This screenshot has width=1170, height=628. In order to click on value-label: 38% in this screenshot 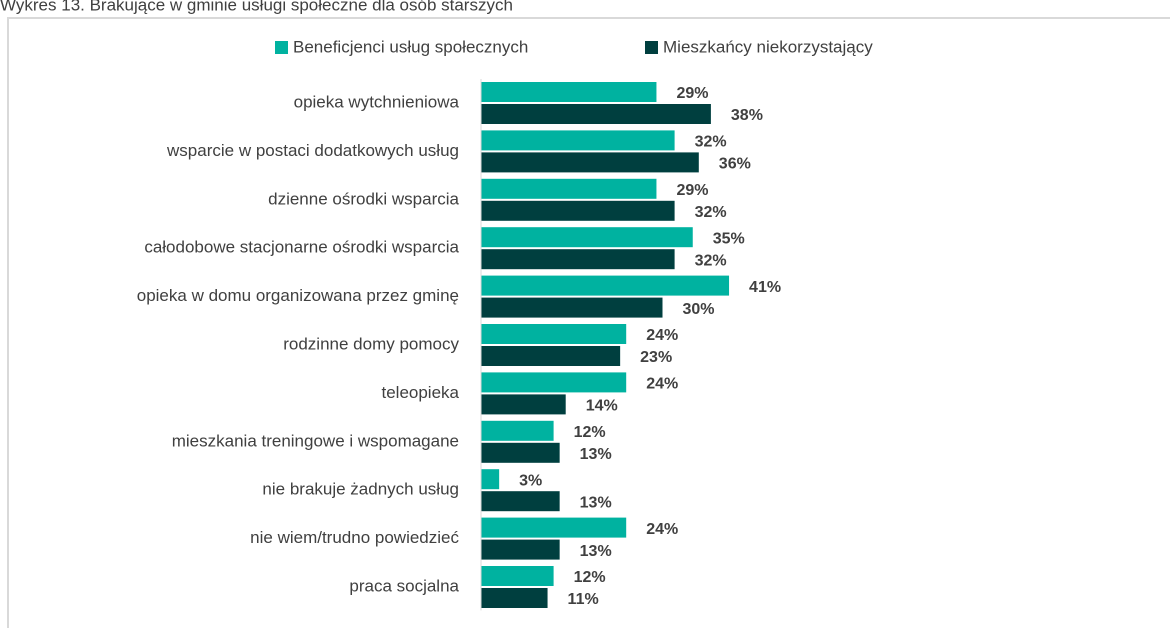, I will do `click(747, 115)`.